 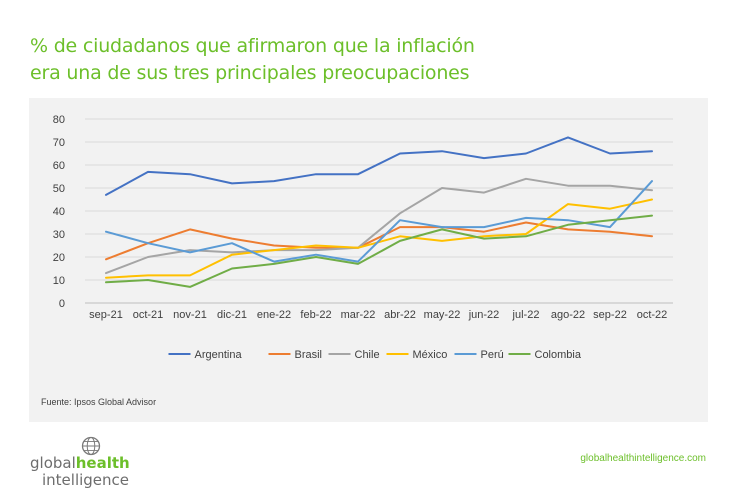 I want to click on series-line-colombia, so click(x=379, y=251).